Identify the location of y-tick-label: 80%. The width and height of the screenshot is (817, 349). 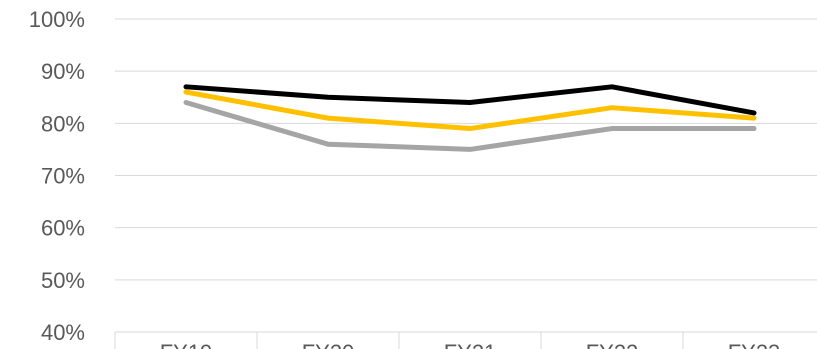
(63, 123).